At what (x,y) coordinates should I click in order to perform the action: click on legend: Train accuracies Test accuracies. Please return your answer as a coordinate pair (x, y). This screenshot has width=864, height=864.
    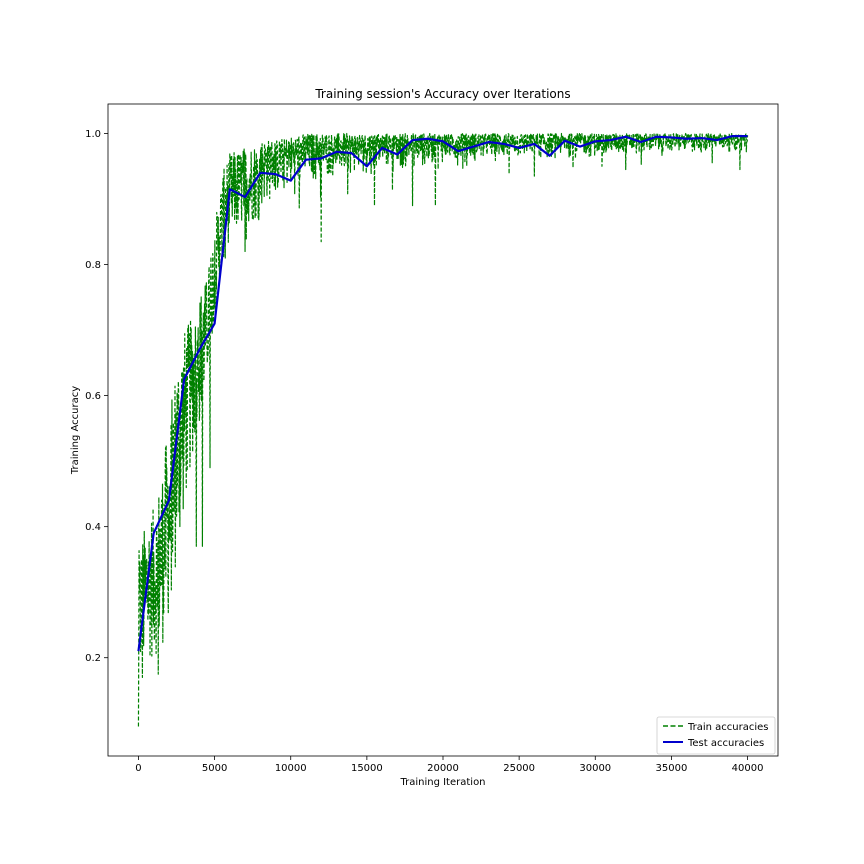
    Looking at the image, I should click on (716, 735).